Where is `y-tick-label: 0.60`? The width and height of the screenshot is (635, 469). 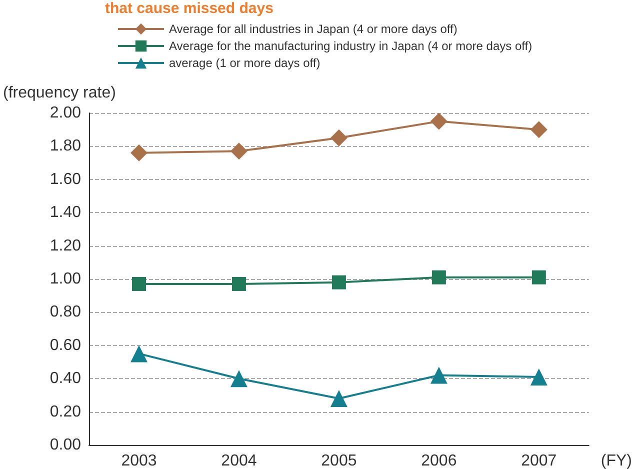
y-tick-label: 0.60 is located at coordinates (66, 345).